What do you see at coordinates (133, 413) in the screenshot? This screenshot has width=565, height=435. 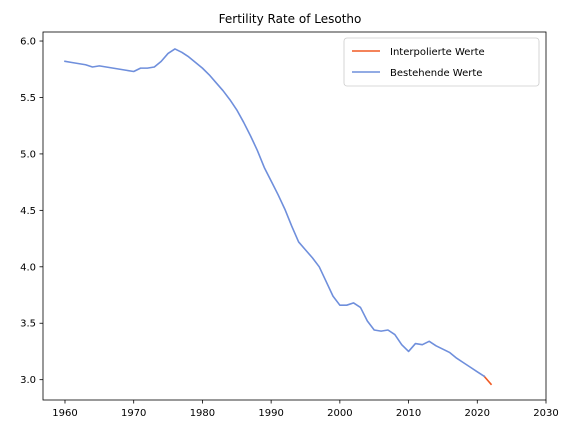 I see `x-tick-label: 1970` at bounding box center [133, 413].